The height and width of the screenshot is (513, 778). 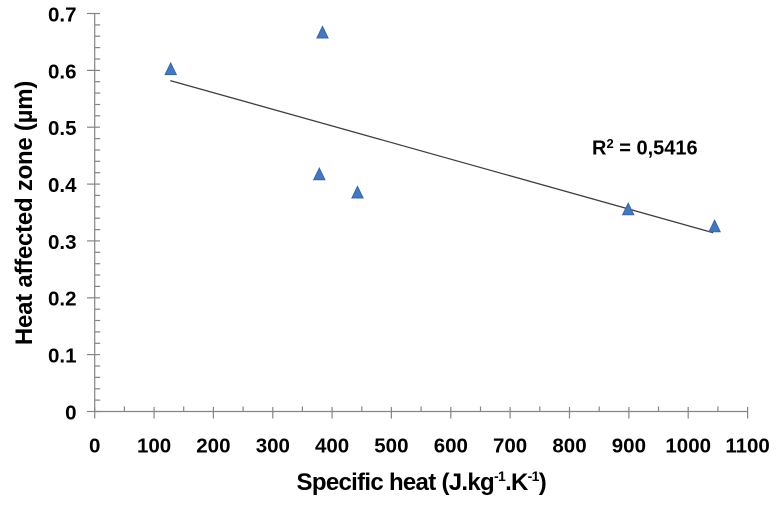 What do you see at coordinates (154, 446) in the screenshot?
I see `svg-text: 100` at bounding box center [154, 446].